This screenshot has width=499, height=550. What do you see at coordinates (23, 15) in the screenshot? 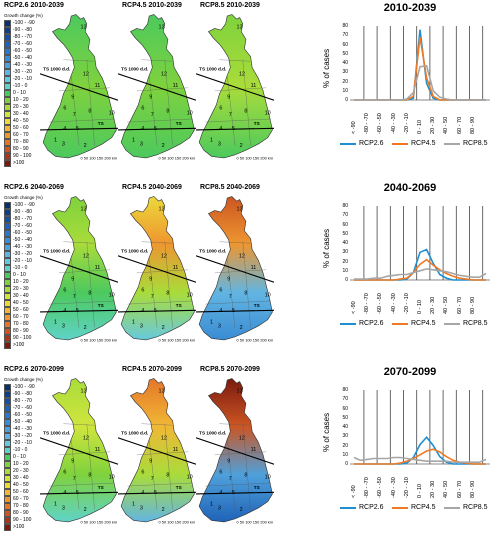
I see `legend-title: Growth change (%)` at bounding box center [23, 15].